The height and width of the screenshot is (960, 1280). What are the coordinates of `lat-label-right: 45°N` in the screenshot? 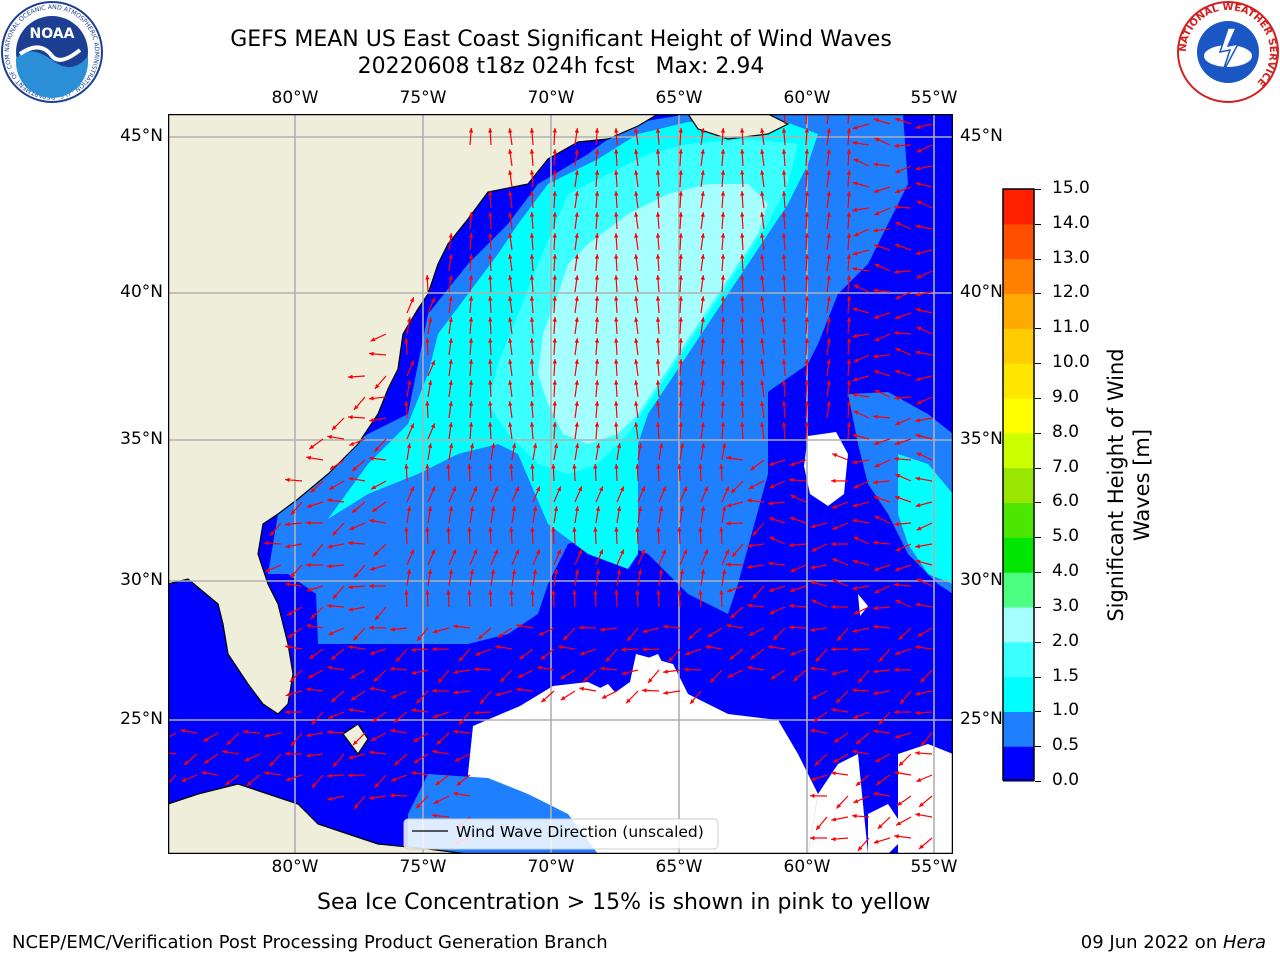 It's located at (981, 136).